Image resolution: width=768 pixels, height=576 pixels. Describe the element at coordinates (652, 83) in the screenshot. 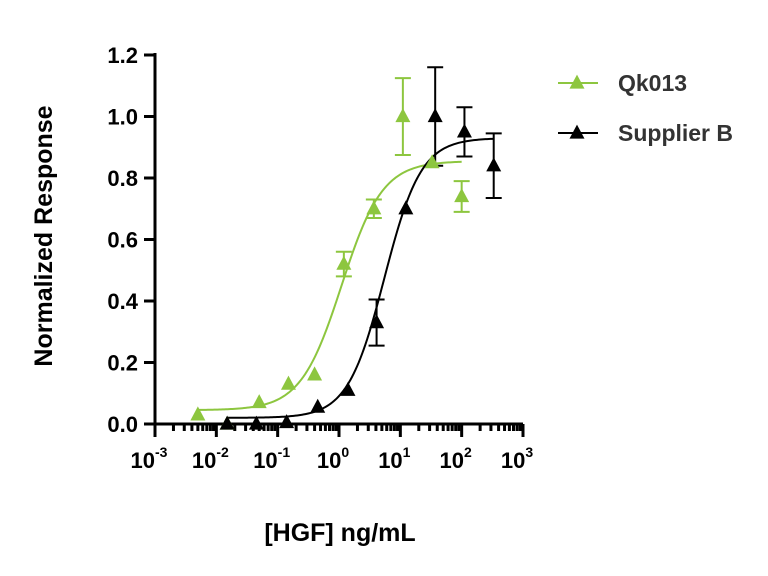

I see `legend-label: Qk013` at that location.